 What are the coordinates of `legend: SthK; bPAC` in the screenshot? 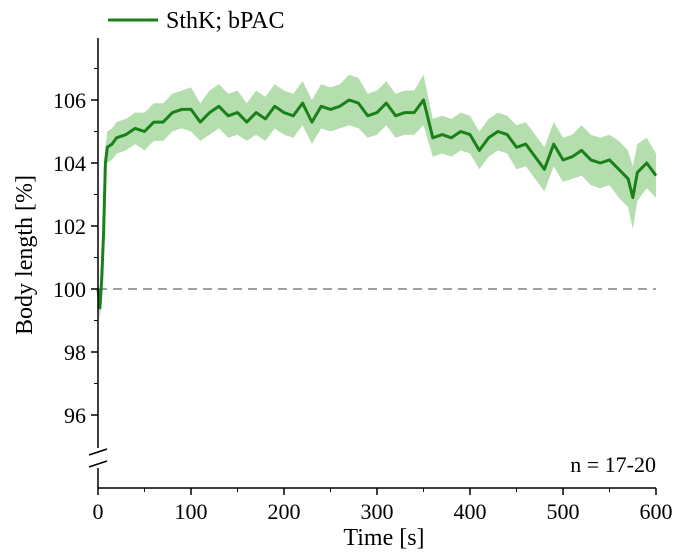 It's located at (196, 21).